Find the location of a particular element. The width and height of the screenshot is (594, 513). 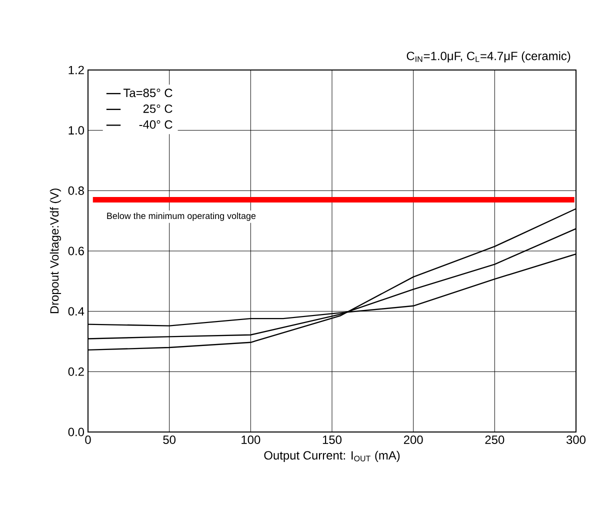

y-tick-label: 1.0 is located at coordinates (76, 130).